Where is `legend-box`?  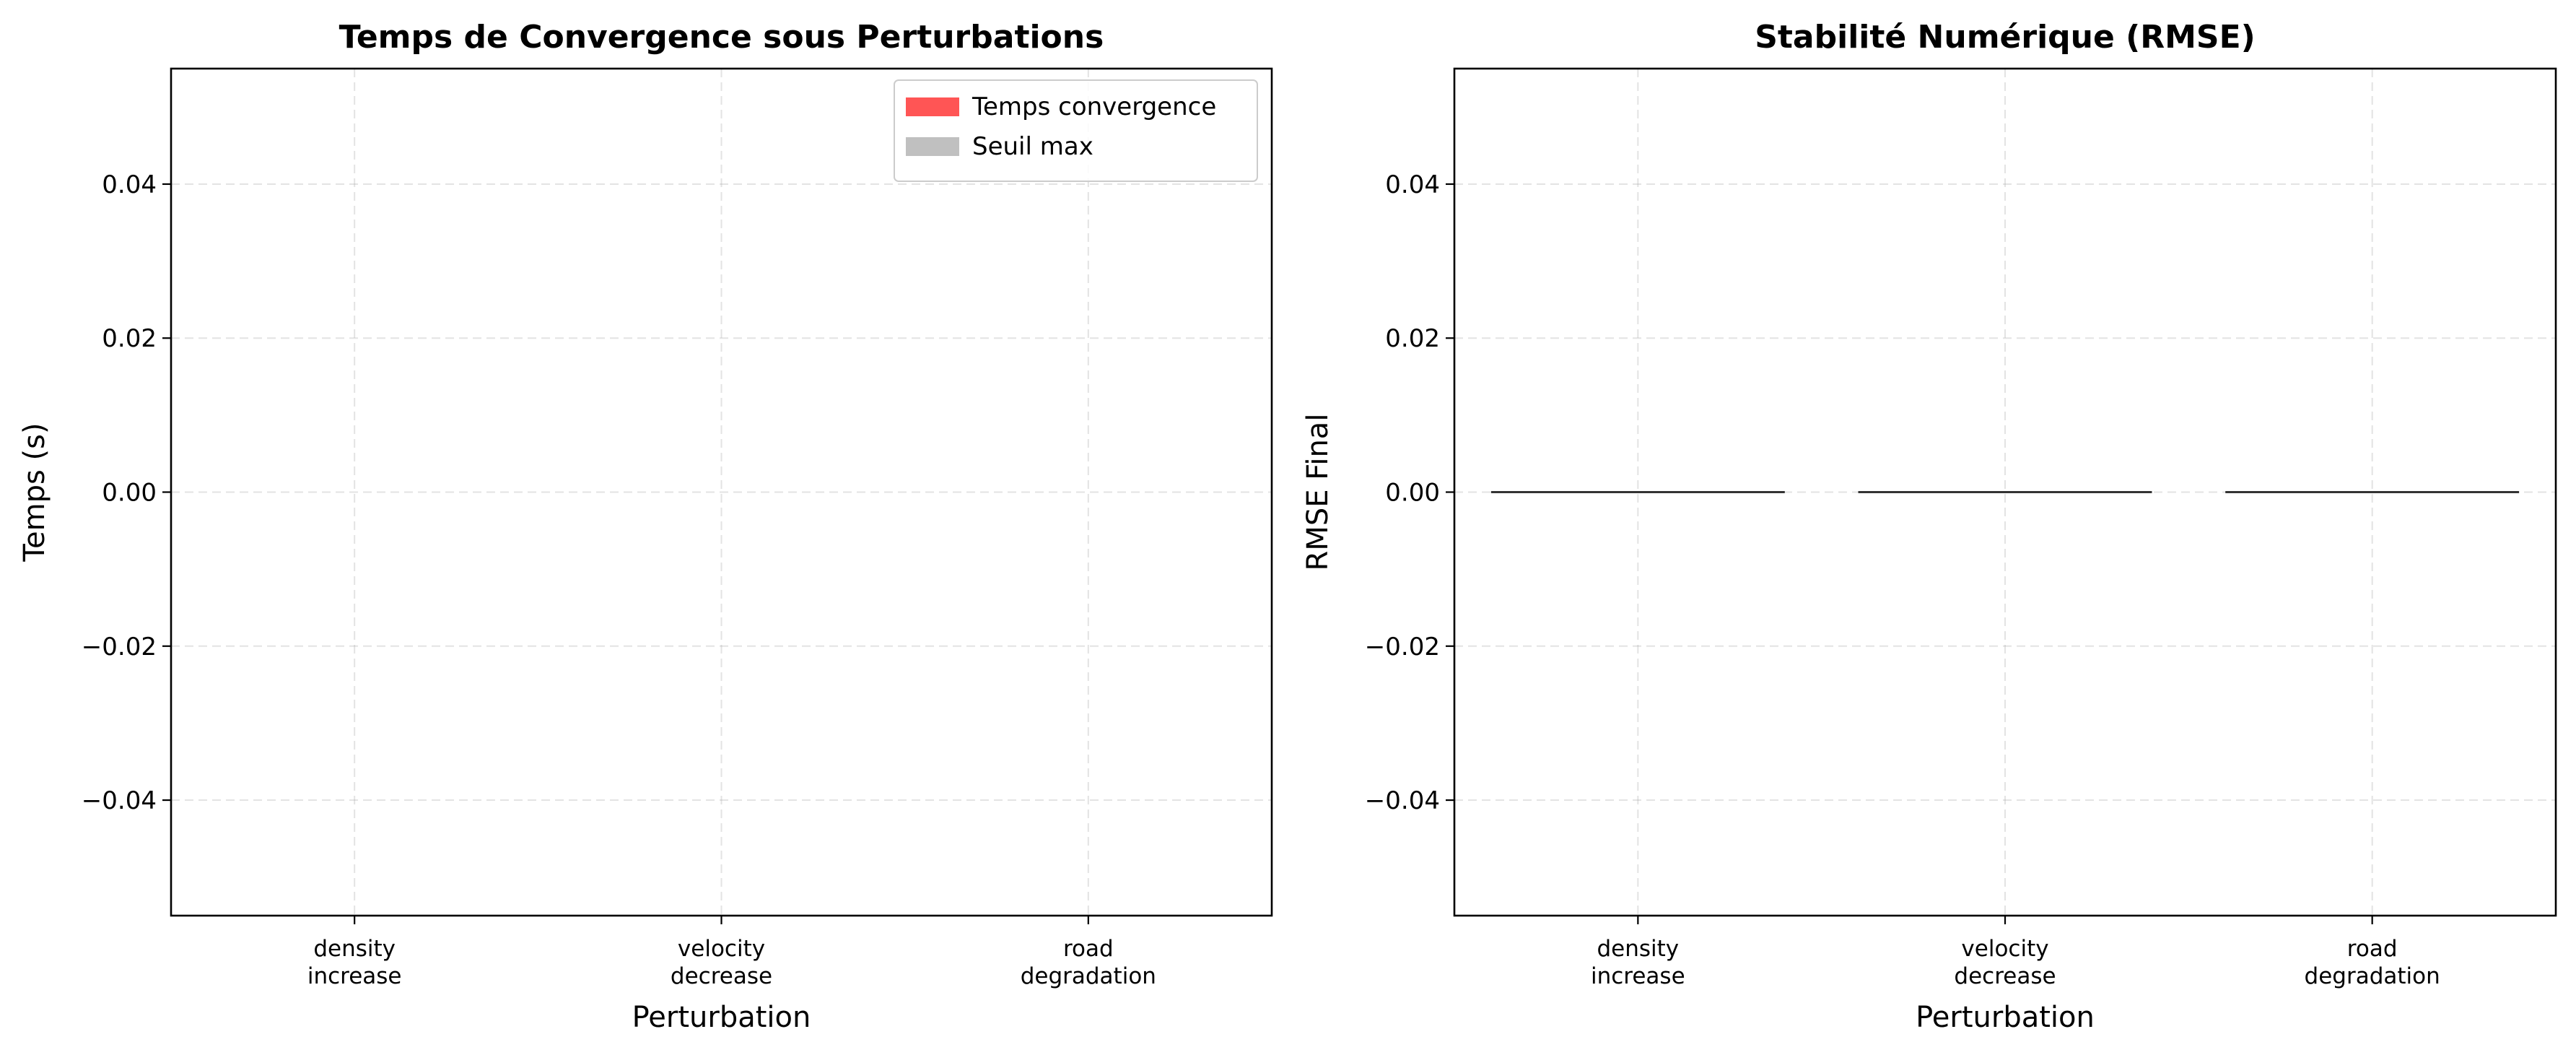 legend-box is located at coordinates (1076, 130).